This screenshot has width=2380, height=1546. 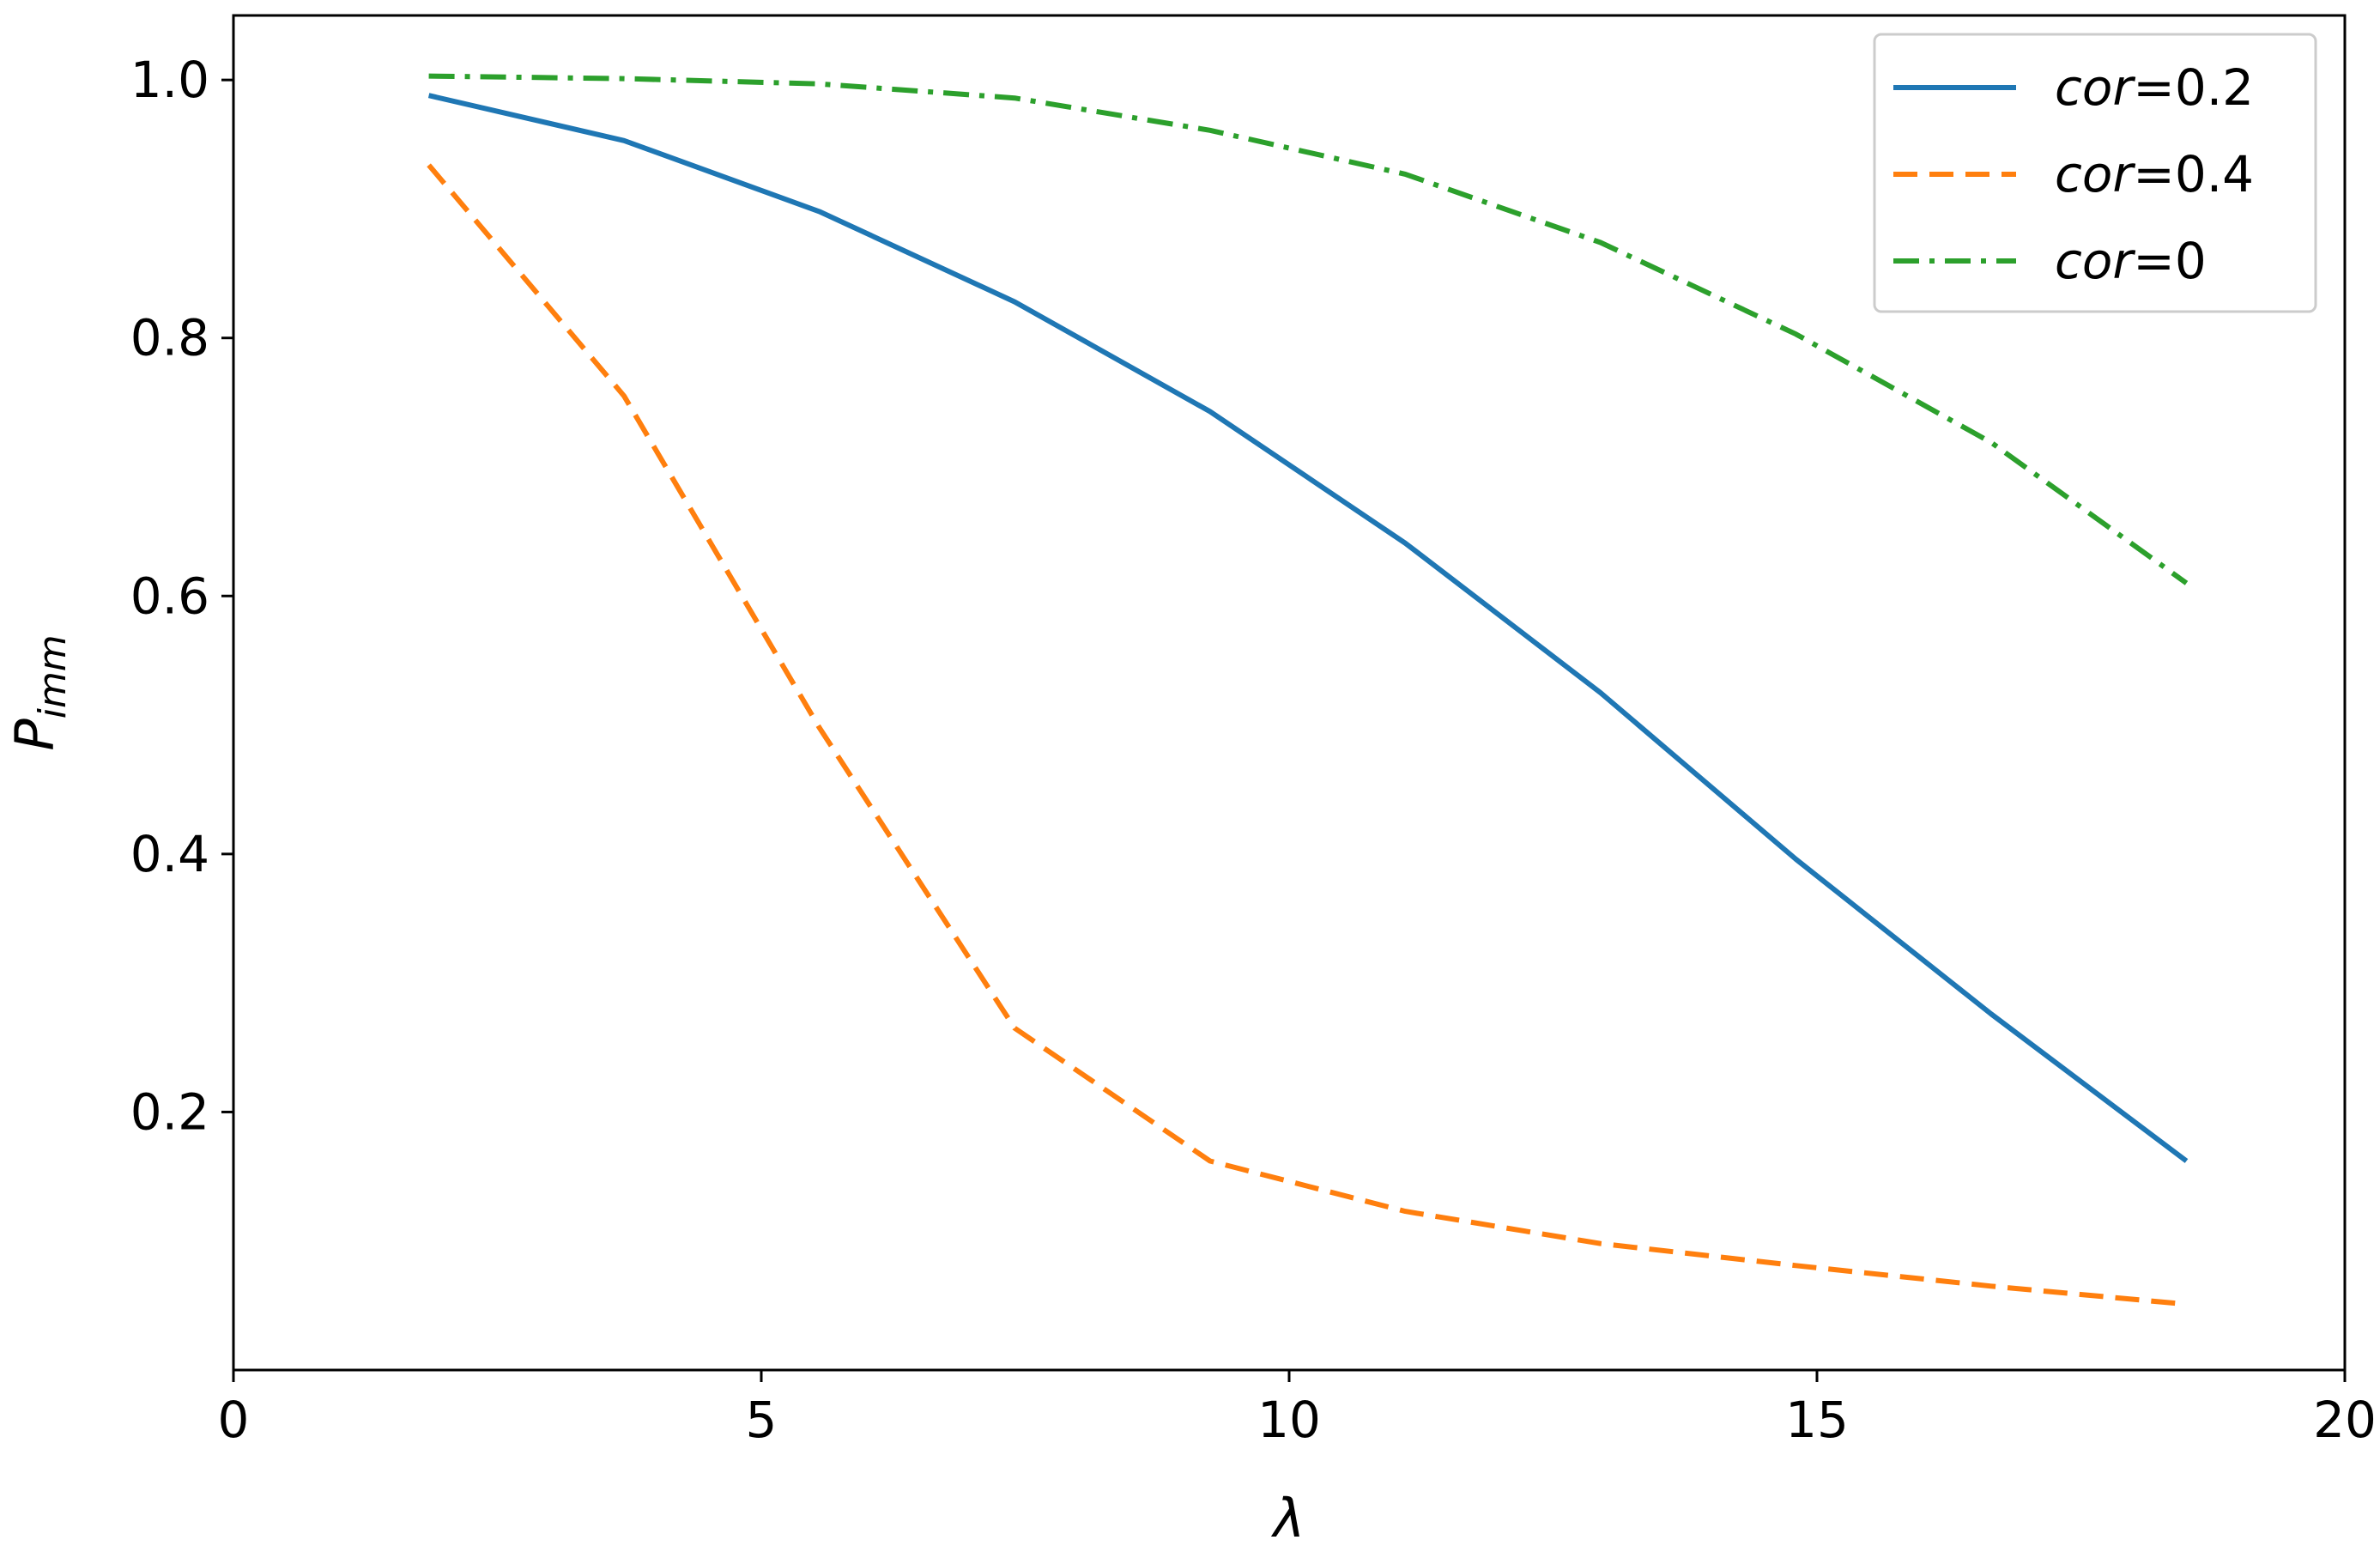 I want to click on legend: cor=0.2 cor=0.4 cor=0, so click(x=2095, y=173).